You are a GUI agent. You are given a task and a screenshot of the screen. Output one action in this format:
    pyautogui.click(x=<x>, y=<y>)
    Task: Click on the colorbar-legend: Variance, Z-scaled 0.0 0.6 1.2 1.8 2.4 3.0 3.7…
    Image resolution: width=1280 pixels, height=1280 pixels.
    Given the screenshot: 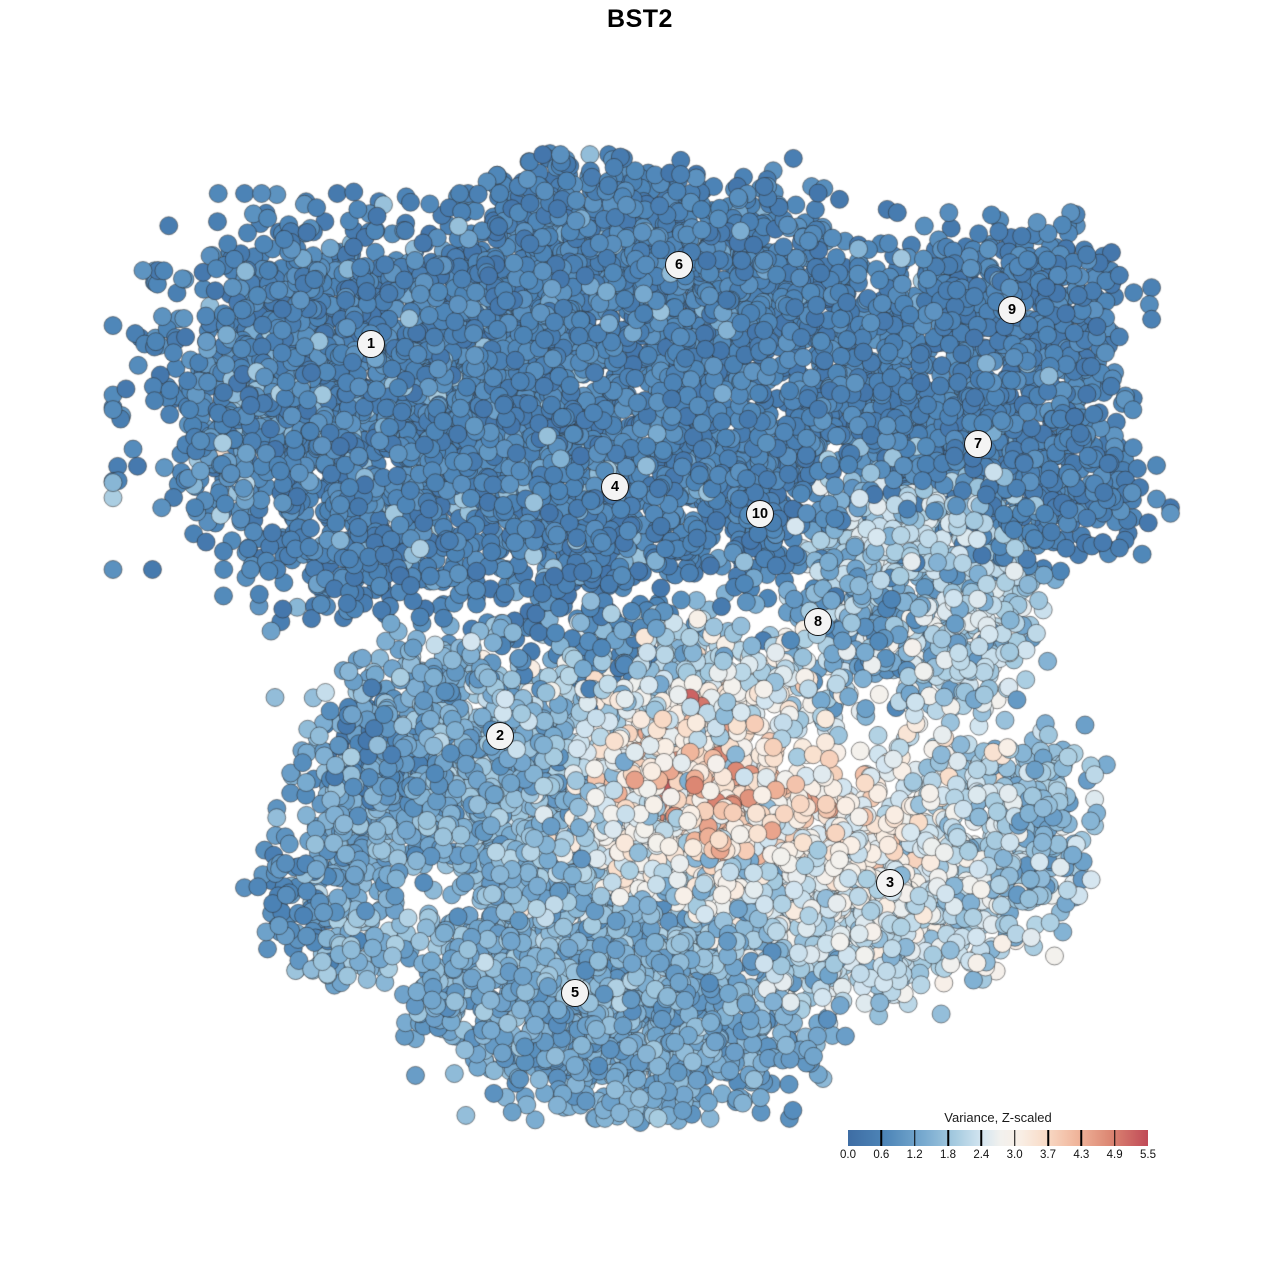 What is the action you would take?
    pyautogui.click(x=998, y=1136)
    